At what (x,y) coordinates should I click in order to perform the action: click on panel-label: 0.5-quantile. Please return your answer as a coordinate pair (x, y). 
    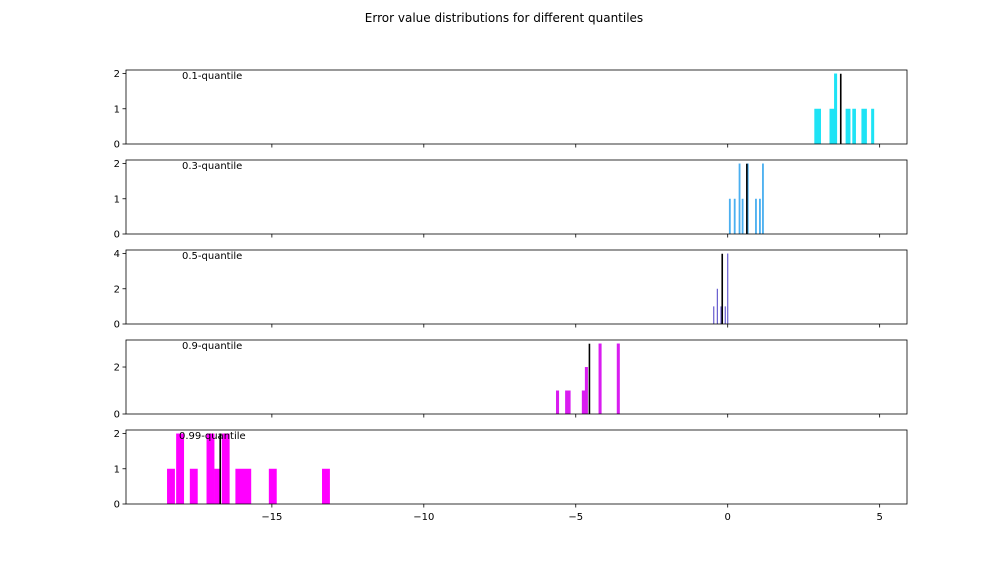
    Looking at the image, I should click on (212, 256).